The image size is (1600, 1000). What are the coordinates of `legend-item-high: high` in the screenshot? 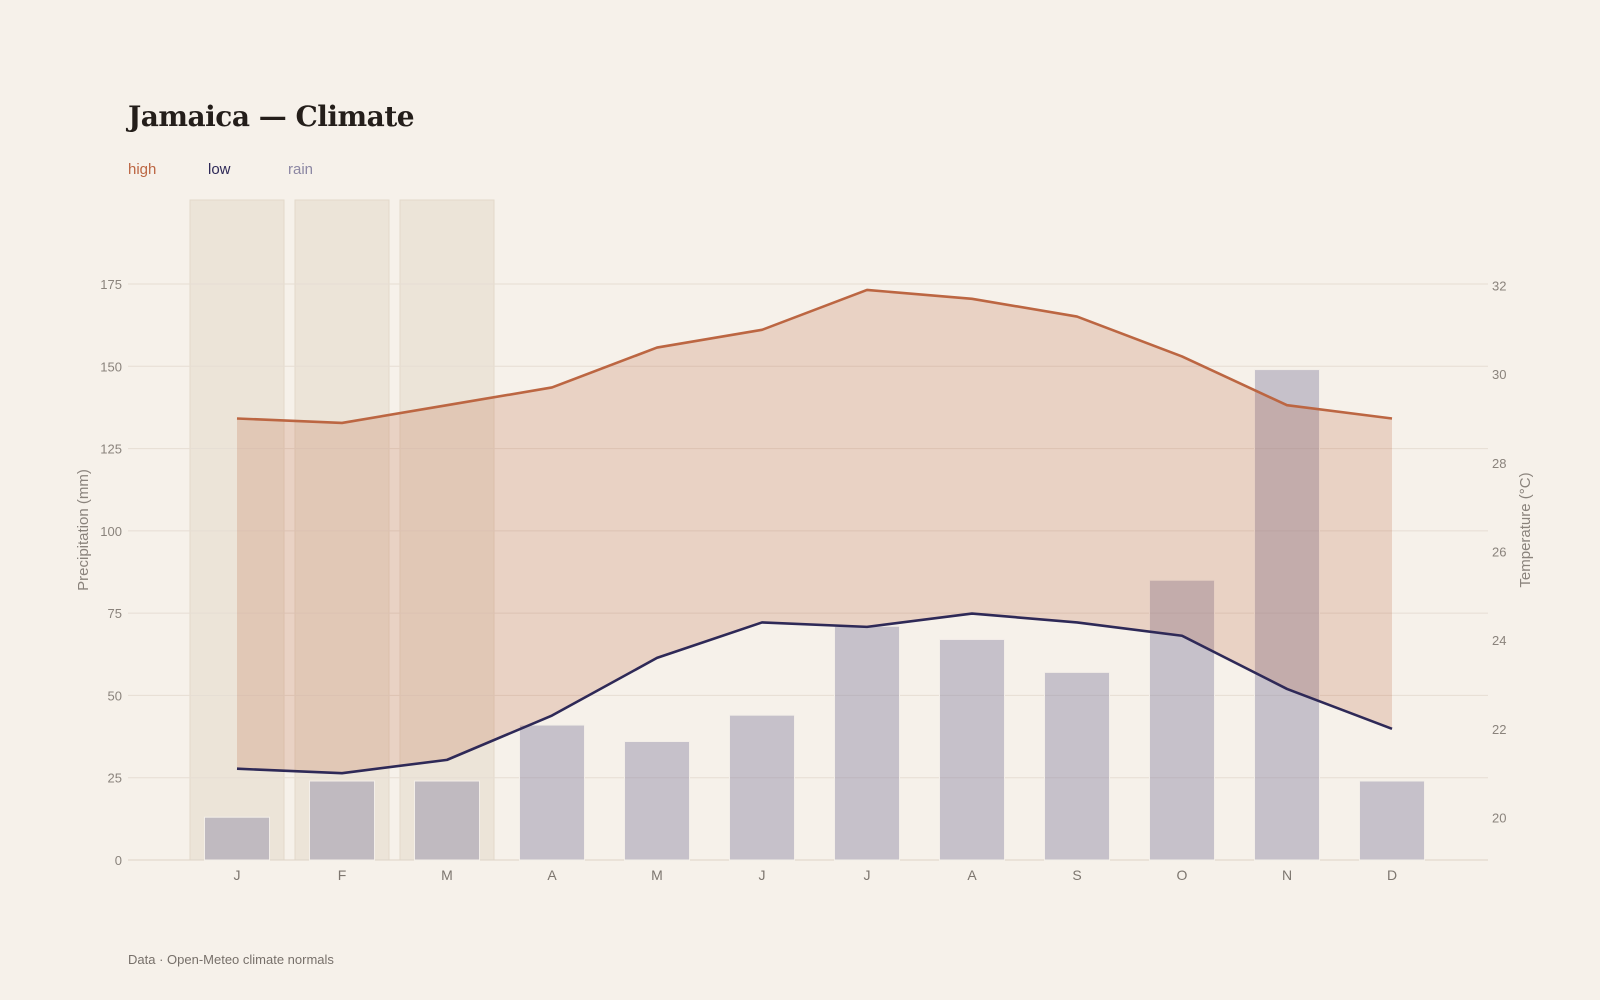 It's located at (142, 169).